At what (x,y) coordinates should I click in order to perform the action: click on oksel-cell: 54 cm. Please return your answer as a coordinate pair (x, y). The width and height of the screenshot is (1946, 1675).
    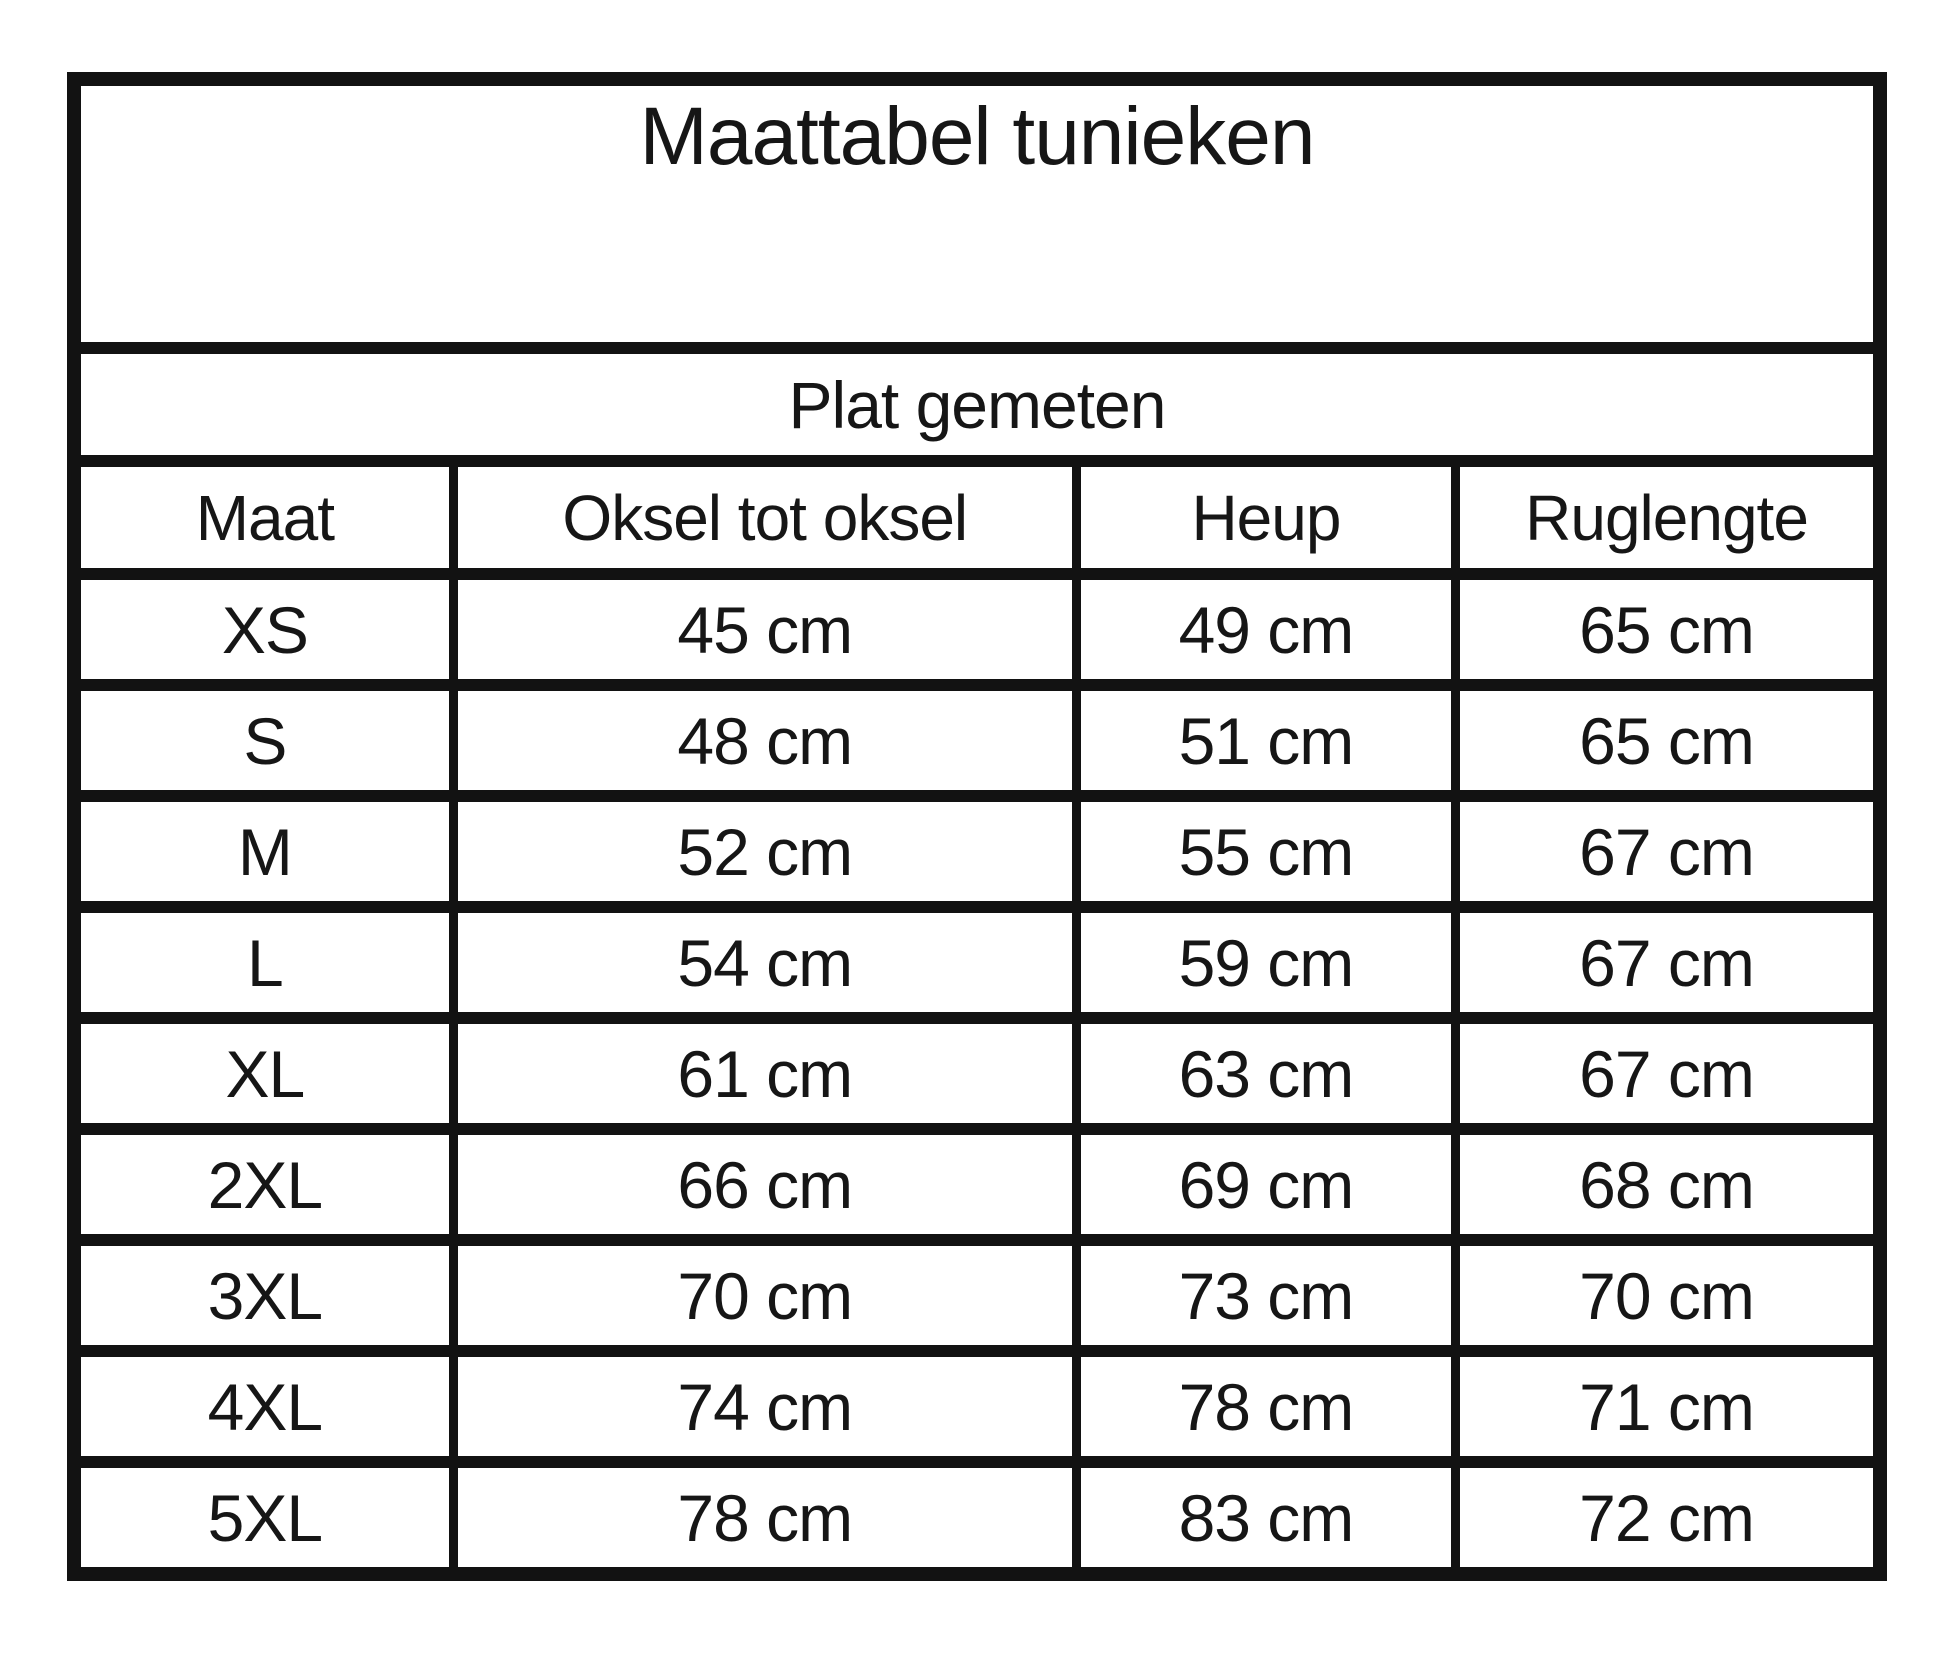
    Looking at the image, I should click on (764, 962).